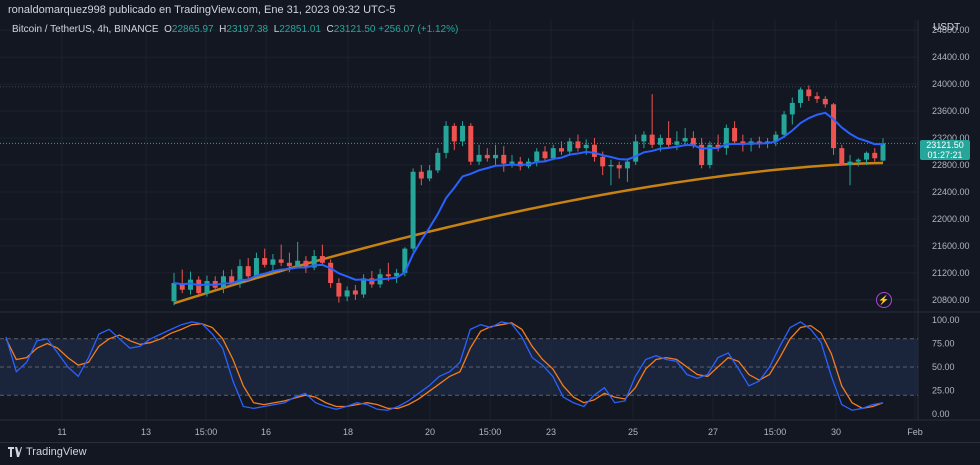 Image resolution: width=980 pixels, height=465 pixels. Describe the element at coordinates (951, 138) in the screenshot. I see `price-tick-label: 23200.00` at that location.